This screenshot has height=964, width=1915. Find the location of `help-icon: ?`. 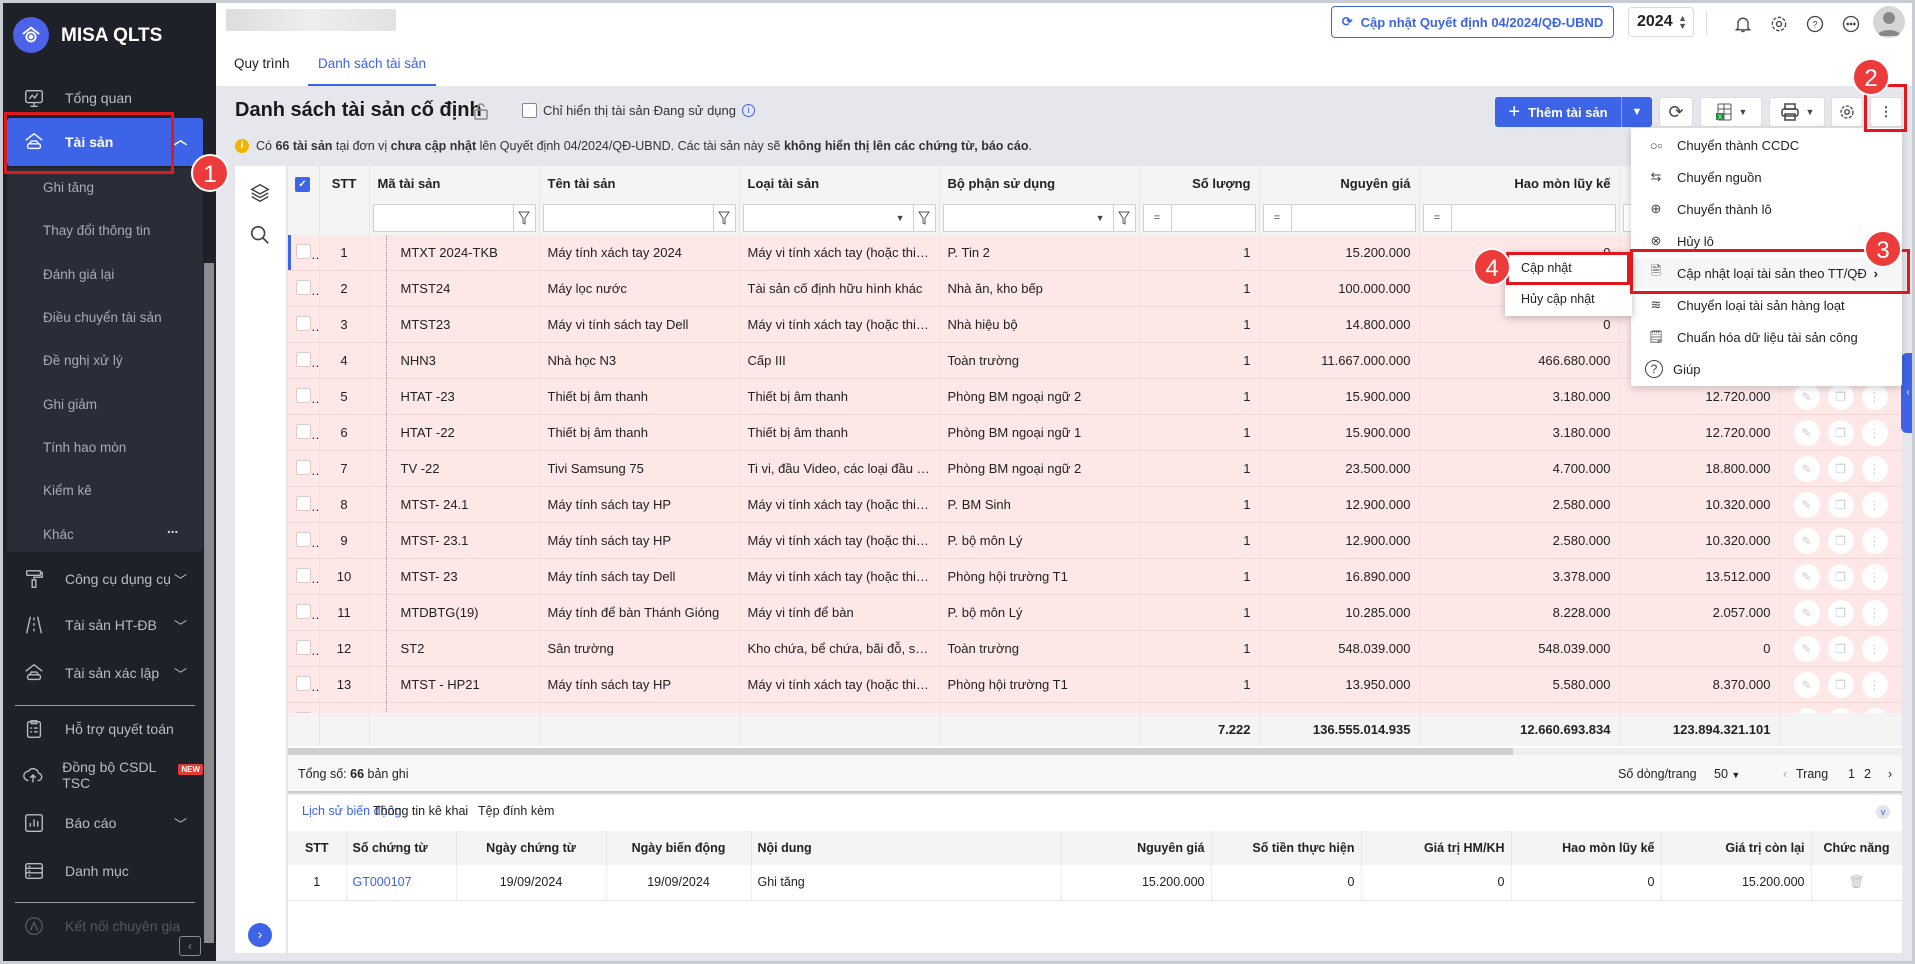

help-icon: ? is located at coordinates (1815, 24).